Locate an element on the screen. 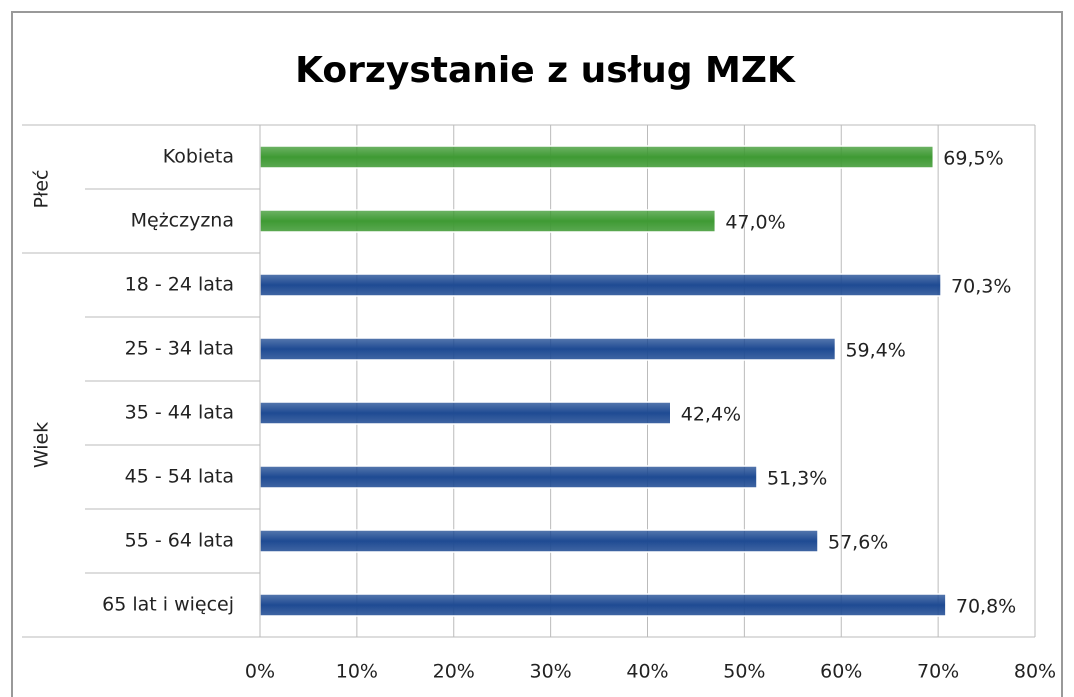 This screenshot has height=697, width=1074. x-tick-label: 60% is located at coordinates (841, 672).